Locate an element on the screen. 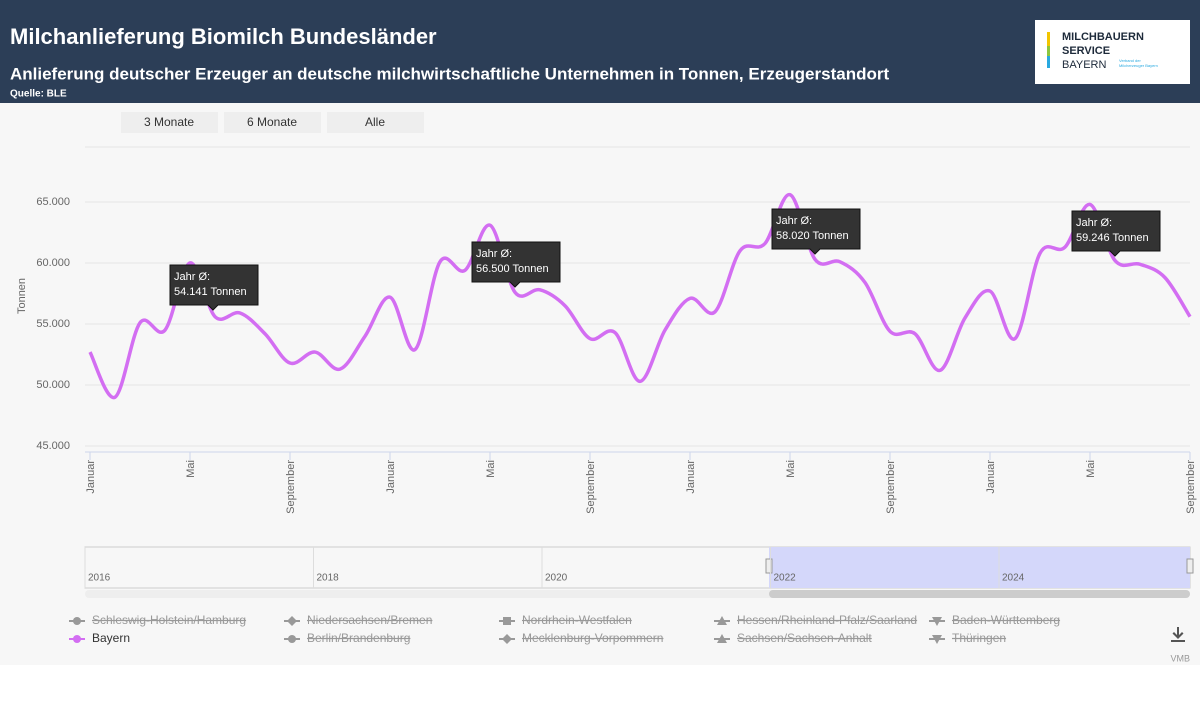 The image size is (1200, 705). navigator-label: 2024 is located at coordinates (1013, 578).